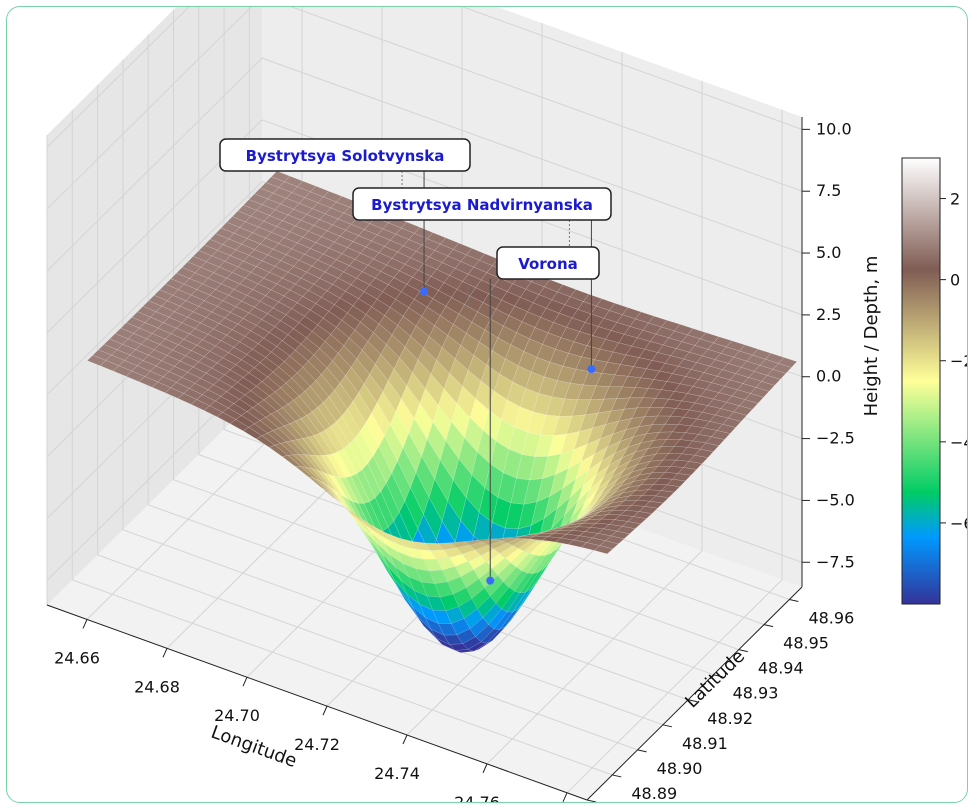 This screenshot has width=970, height=805. What do you see at coordinates (831, 618) in the screenshot?
I see `y-tick-label: 48.96` at bounding box center [831, 618].